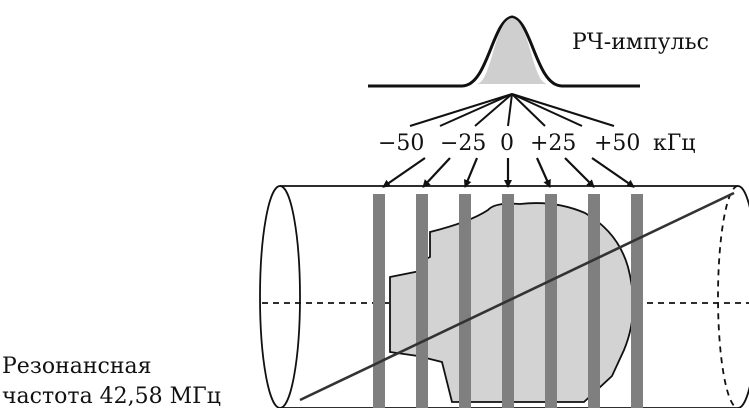  I want to click on bore-back-ellipse-front, so click(743, 296).